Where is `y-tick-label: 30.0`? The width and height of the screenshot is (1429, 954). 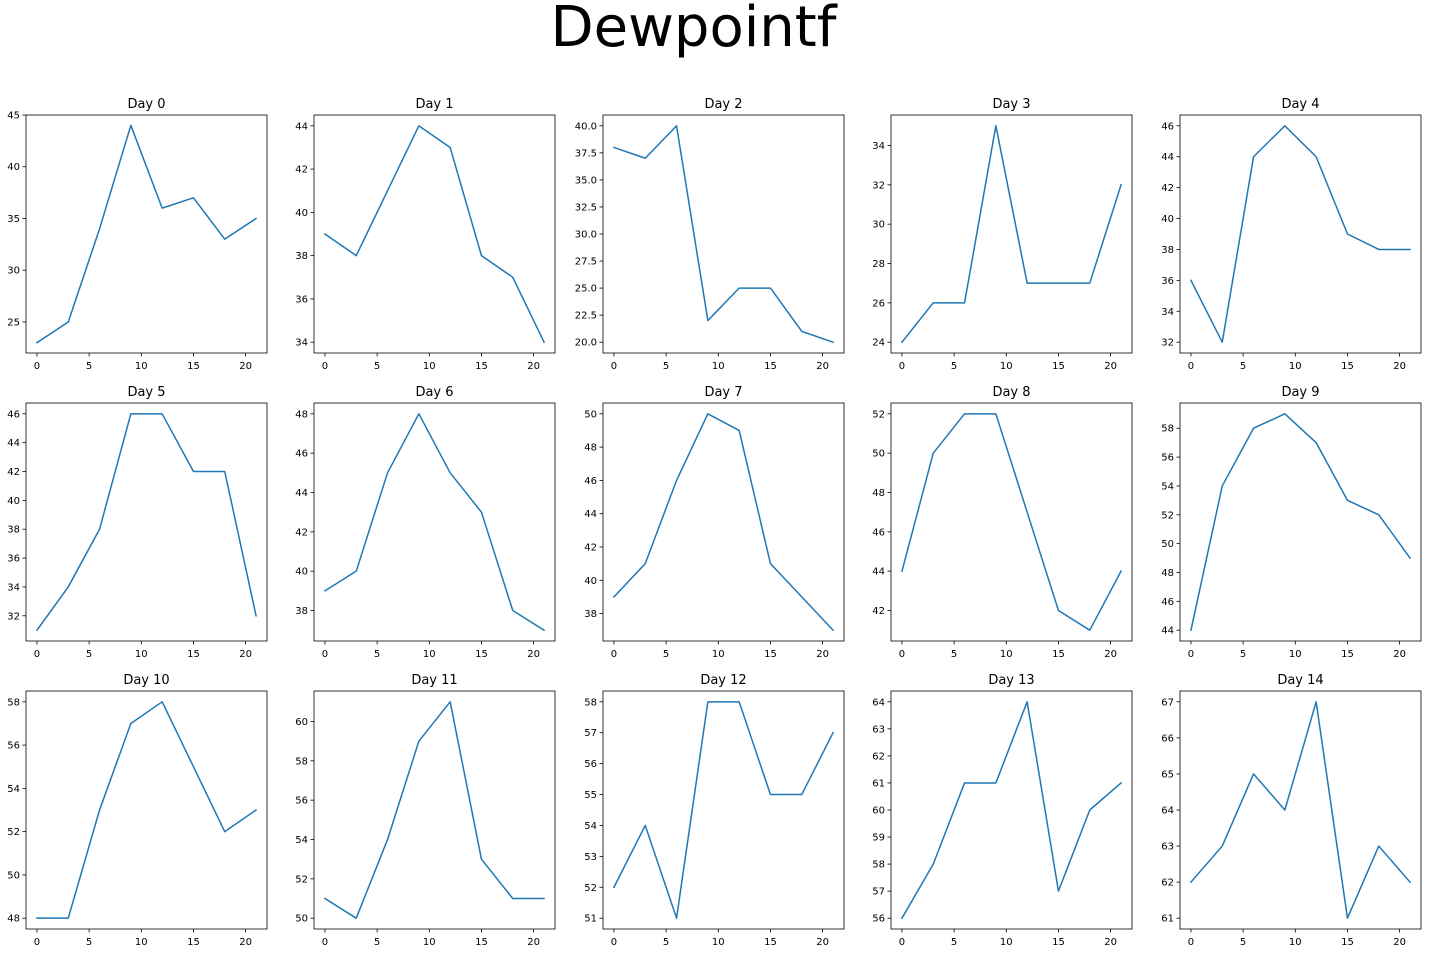
y-tick-label: 30.0 is located at coordinates (586, 235).